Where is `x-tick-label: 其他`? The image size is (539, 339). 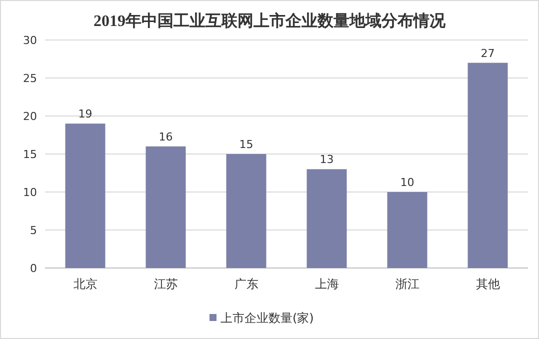 x-tick-label: 其他 is located at coordinates (488, 284).